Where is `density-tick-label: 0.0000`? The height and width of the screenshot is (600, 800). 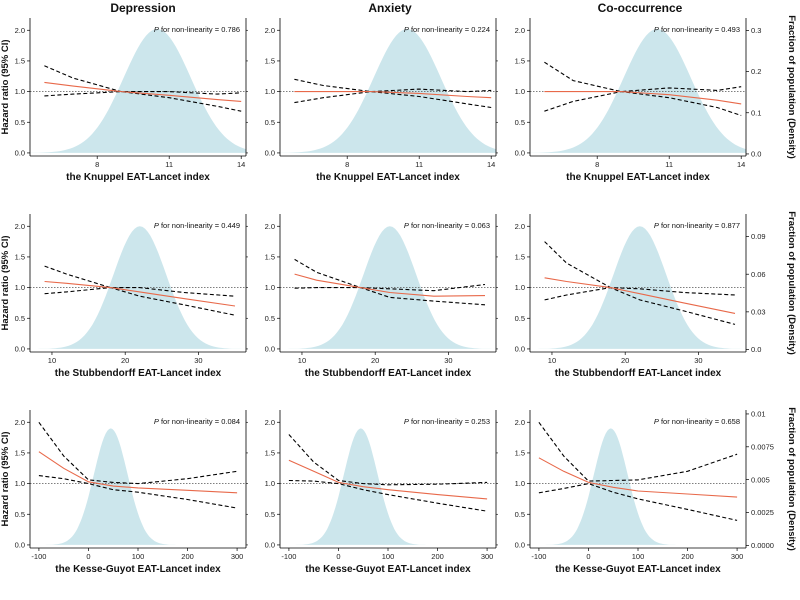 density-tick-label: 0.0000 is located at coordinates (762, 545).